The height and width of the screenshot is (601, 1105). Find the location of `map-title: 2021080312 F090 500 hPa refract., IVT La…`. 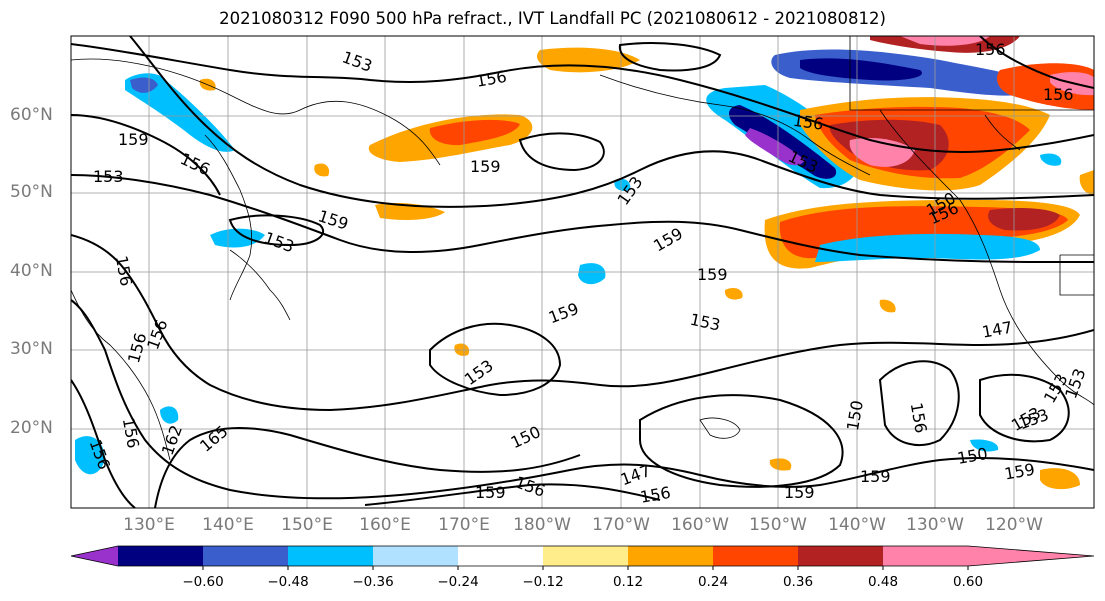

map-title: 2021080312 F090 500 hPa refract., IVT La… is located at coordinates (552, 18).